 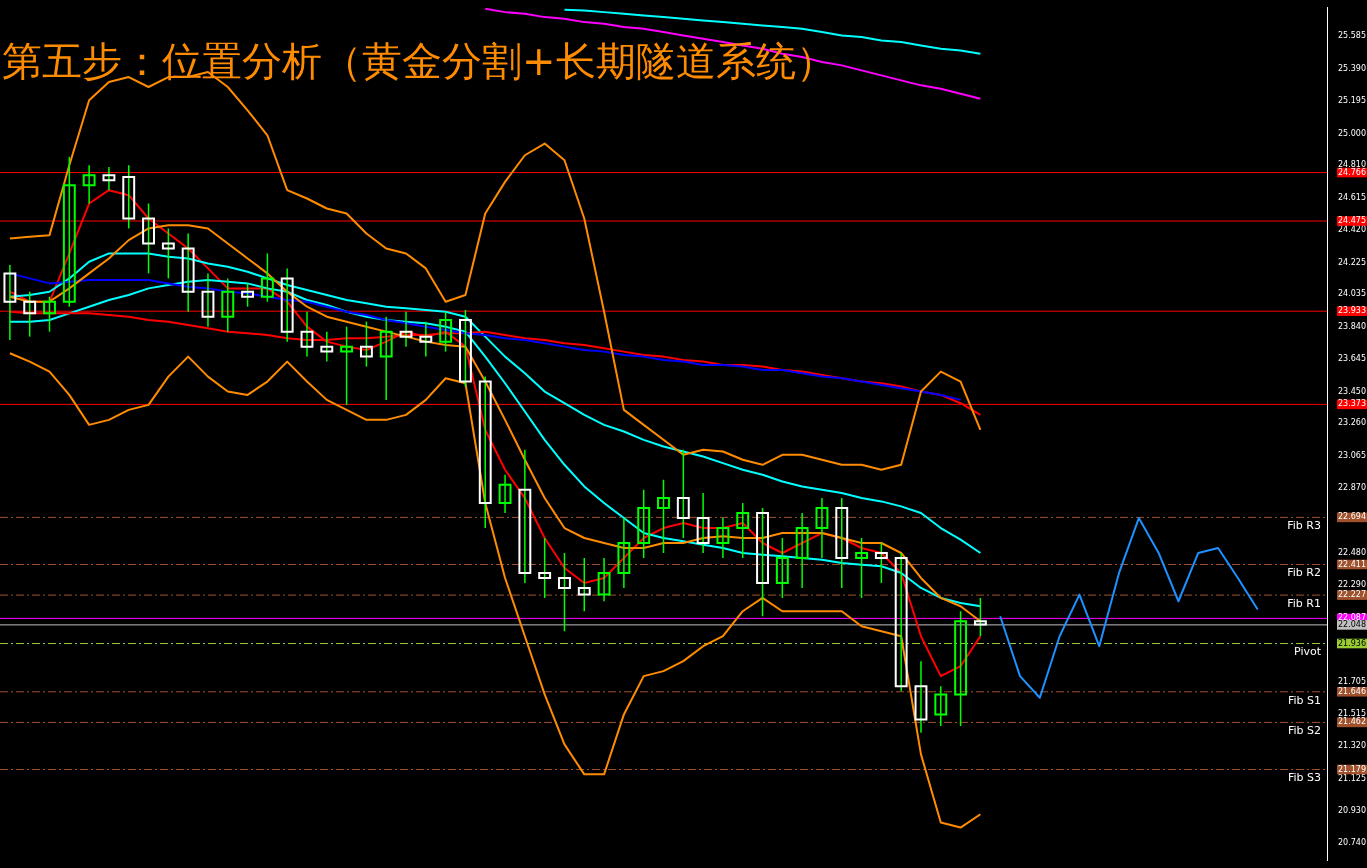 What do you see at coordinates (1352, 68) in the screenshot?
I see `y-tick-label: 25.390` at bounding box center [1352, 68].